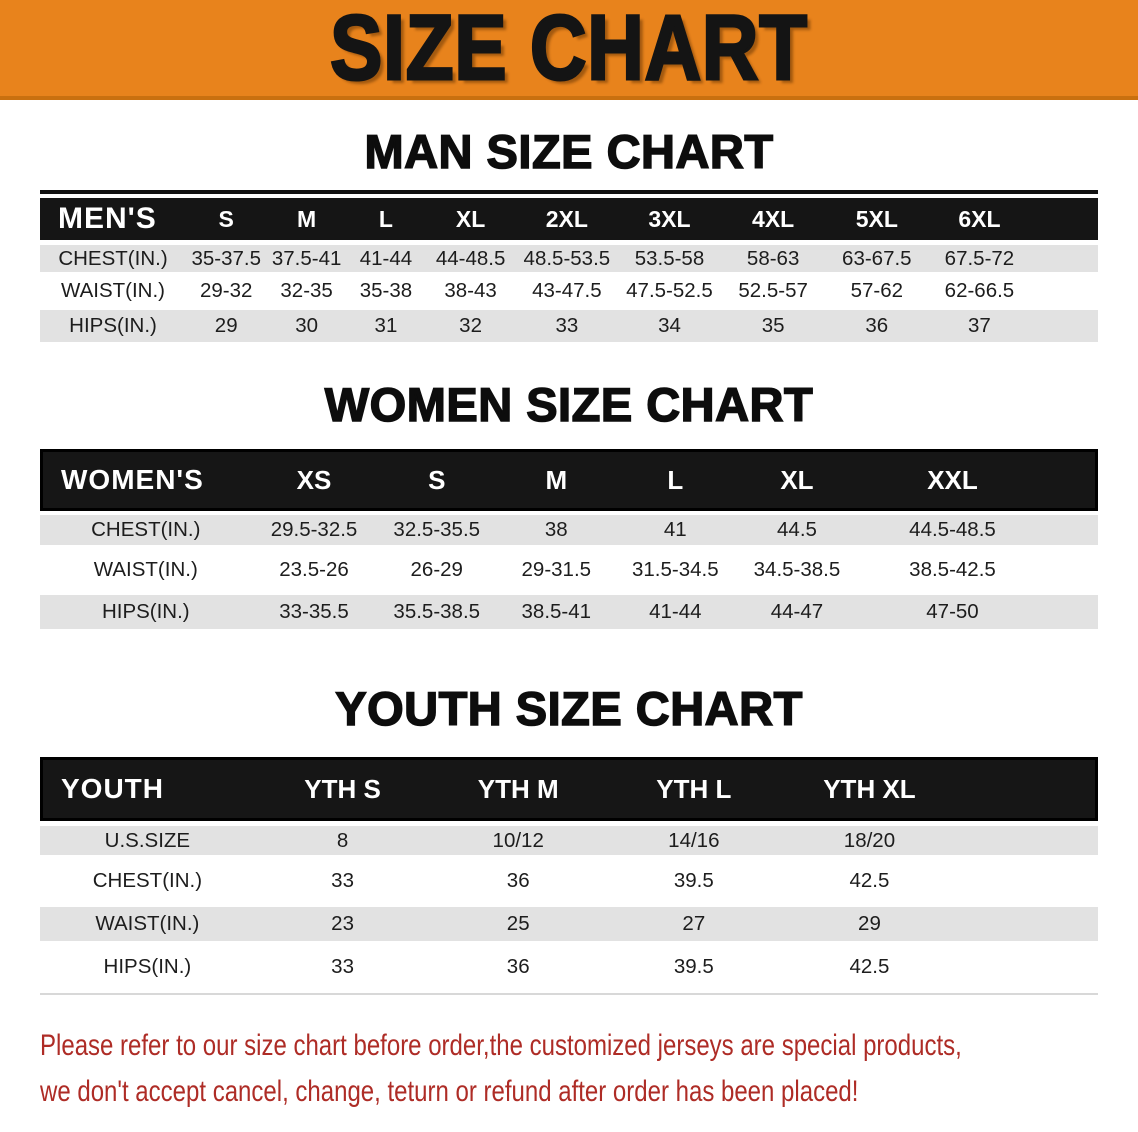 The height and width of the screenshot is (1132, 1138). What do you see at coordinates (952, 532) in the screenshot?
I see `size-value-cell: 44.5-48.5` at bounding box center [952, 532].